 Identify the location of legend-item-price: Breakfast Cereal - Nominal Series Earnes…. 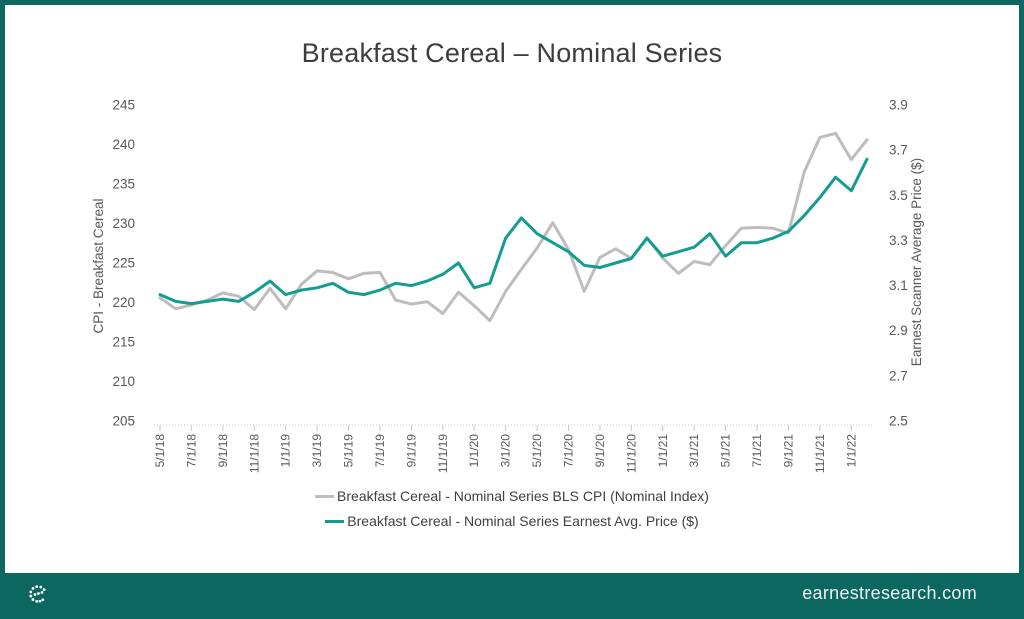
(512, 521).